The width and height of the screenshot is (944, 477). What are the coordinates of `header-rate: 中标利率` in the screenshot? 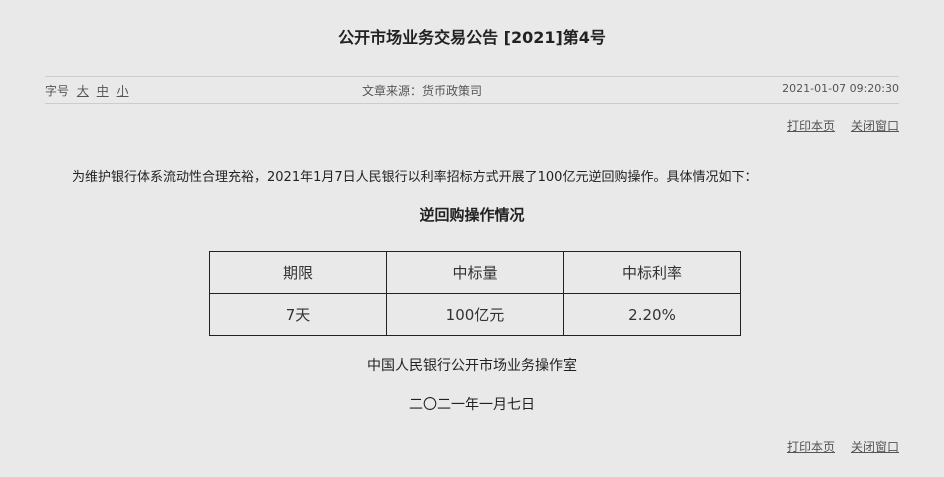 It's located at (652, 272).